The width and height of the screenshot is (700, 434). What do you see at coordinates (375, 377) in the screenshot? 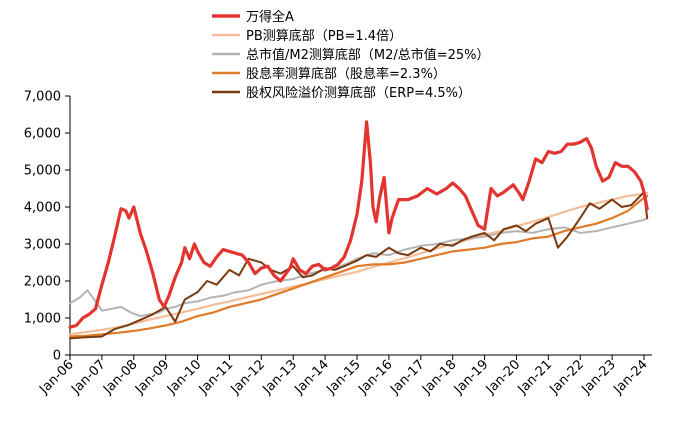
I see `x-tick-label: Jan-16` at bounding box center [375, 377].